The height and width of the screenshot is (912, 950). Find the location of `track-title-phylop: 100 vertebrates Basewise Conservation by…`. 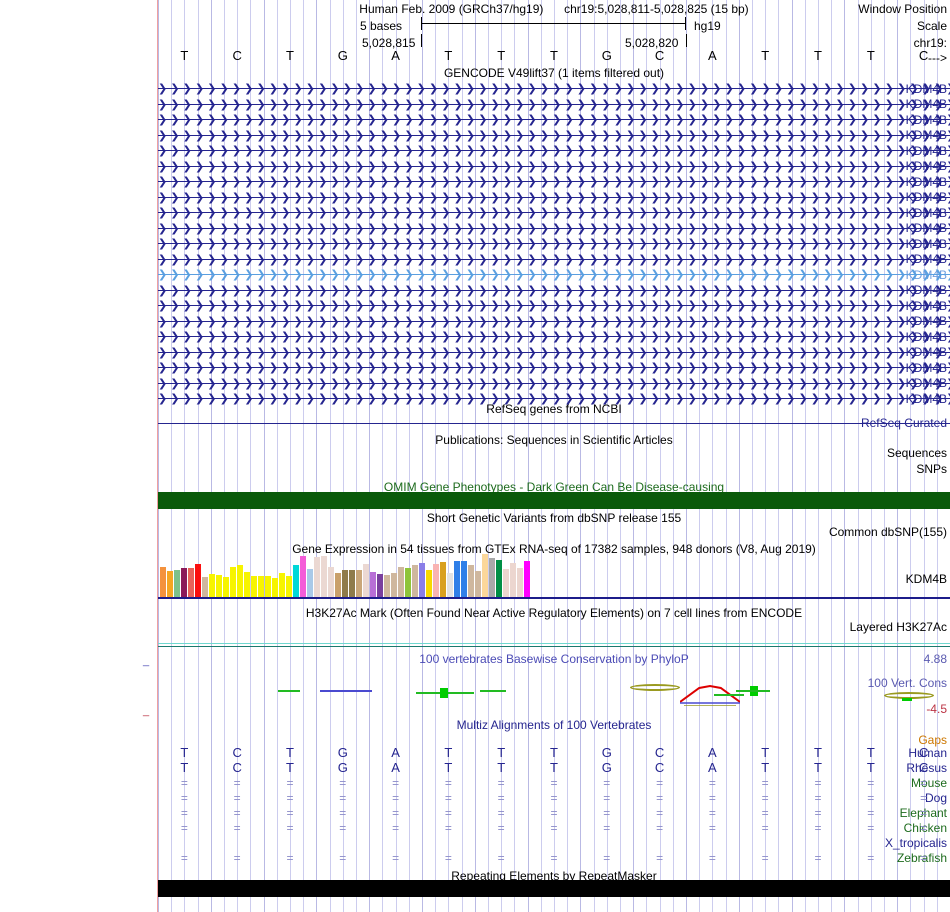

track-title-phylop: 100 vertebrates Basewise Conservation by… is located at coordinates (554, 659).